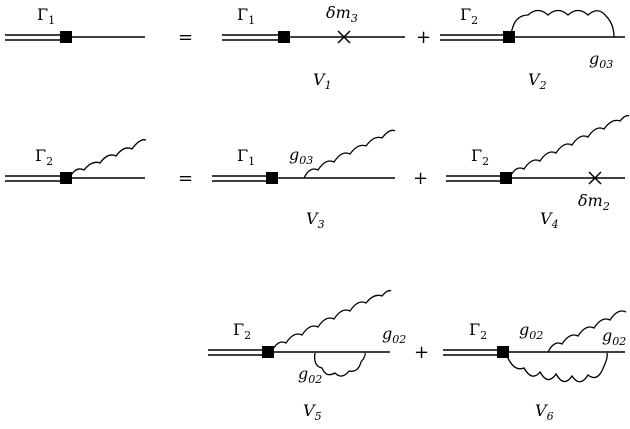 This screenshot has height=429, width=630. I want to click on v1-label: V1, so click(322, 81).